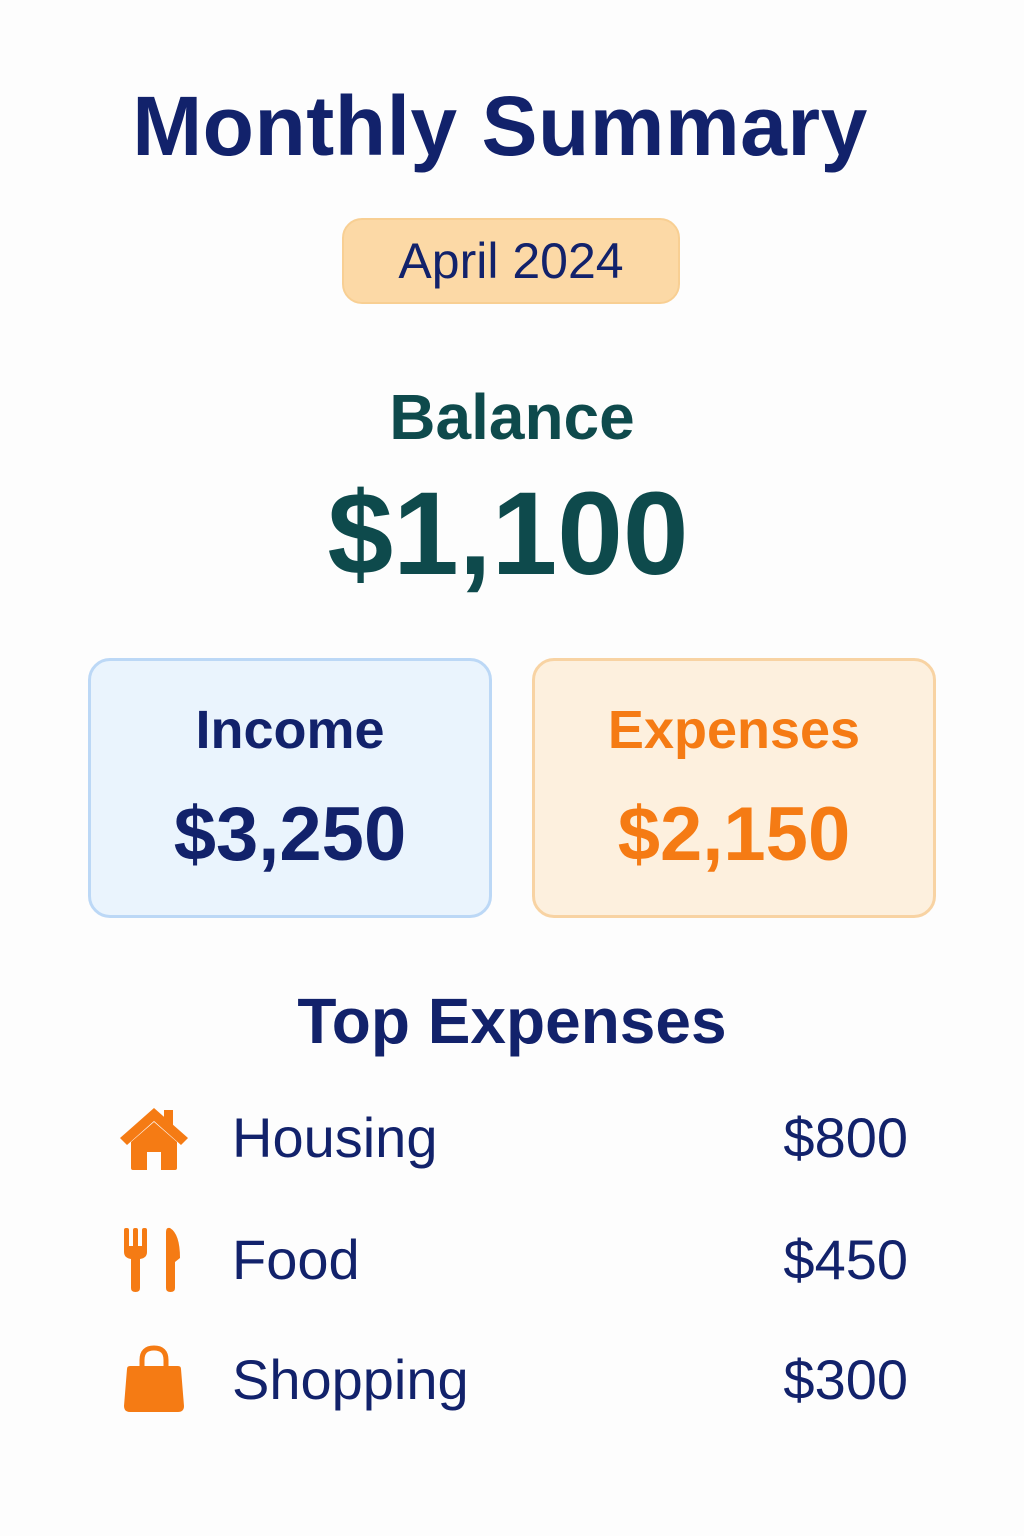 The height and width of the screenshot is (1536, 1024). Describe the element at coordinates (845, 1137) in the screenshot. I see `expense-value-housing: $800` at that location.